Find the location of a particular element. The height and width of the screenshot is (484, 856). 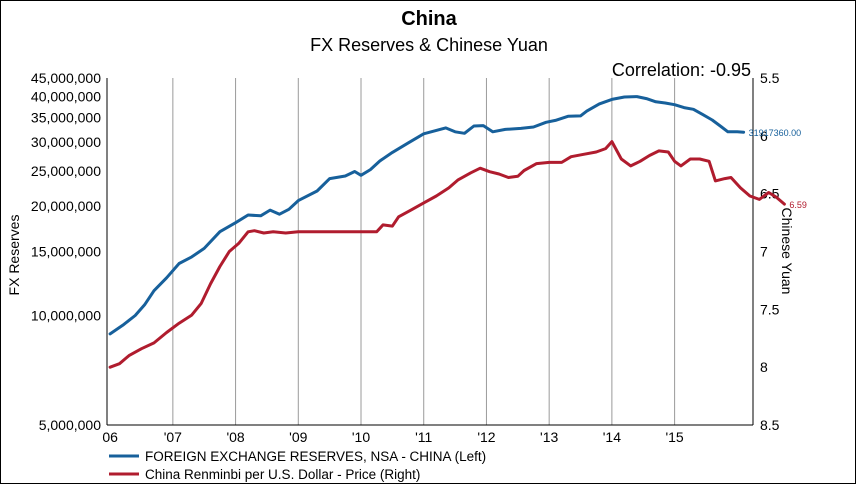

last-value-label: 6.59 is located at coordinates (798, 205).